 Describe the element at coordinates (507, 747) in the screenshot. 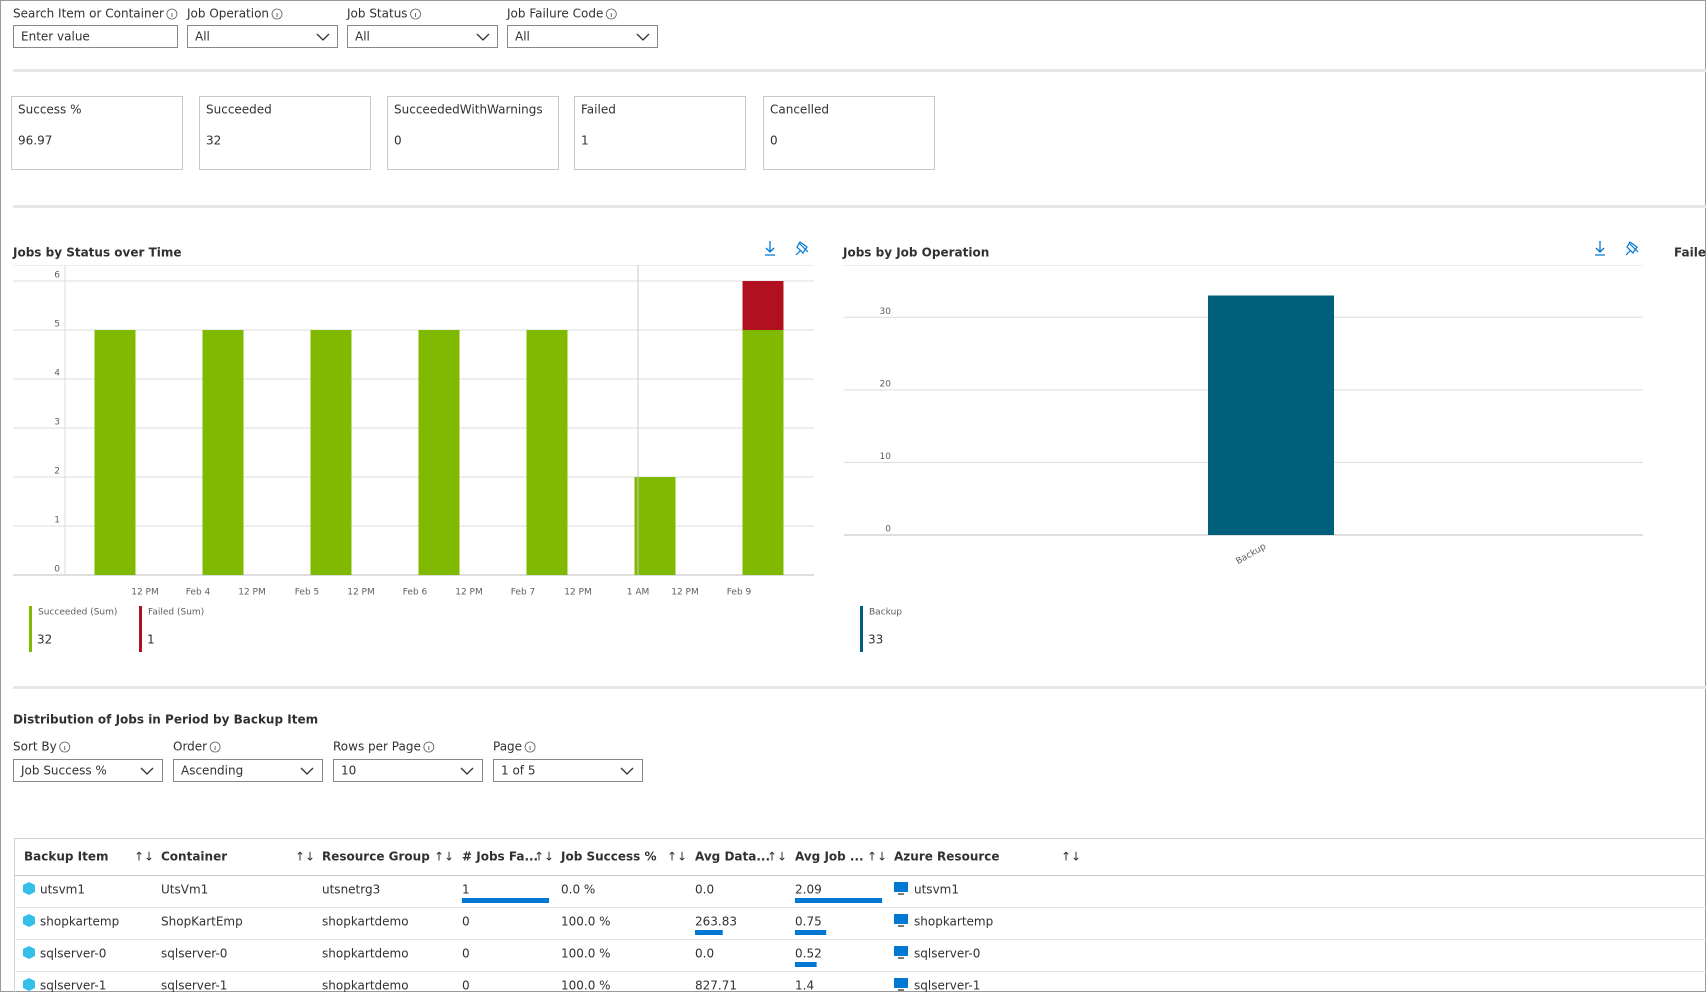

I see `field-label: Page` at that location.